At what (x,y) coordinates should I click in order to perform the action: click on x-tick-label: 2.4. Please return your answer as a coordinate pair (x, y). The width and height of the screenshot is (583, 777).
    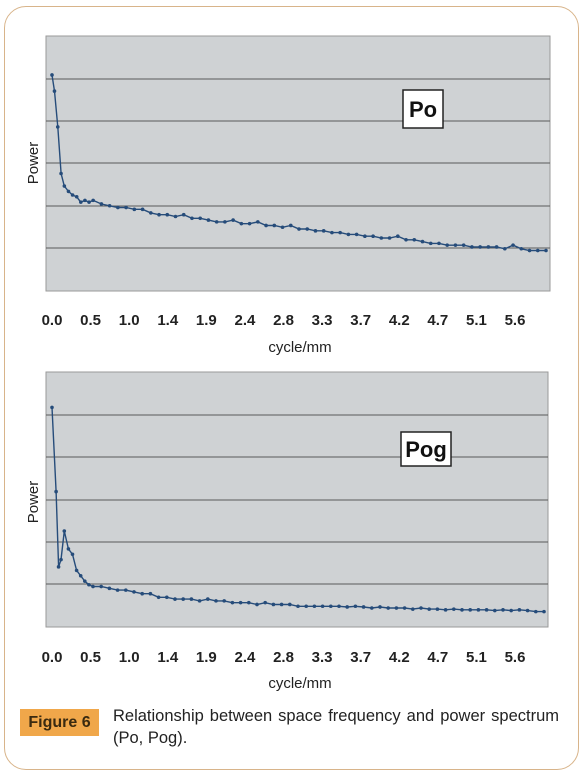
    Looking at the image, I should click on (245, 320).